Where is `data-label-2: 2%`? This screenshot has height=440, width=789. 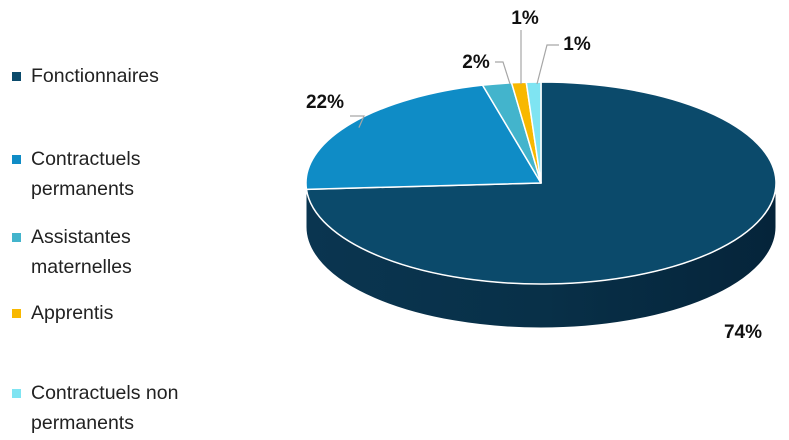 data-label-2: 2% is located at coordinates (476, 62).